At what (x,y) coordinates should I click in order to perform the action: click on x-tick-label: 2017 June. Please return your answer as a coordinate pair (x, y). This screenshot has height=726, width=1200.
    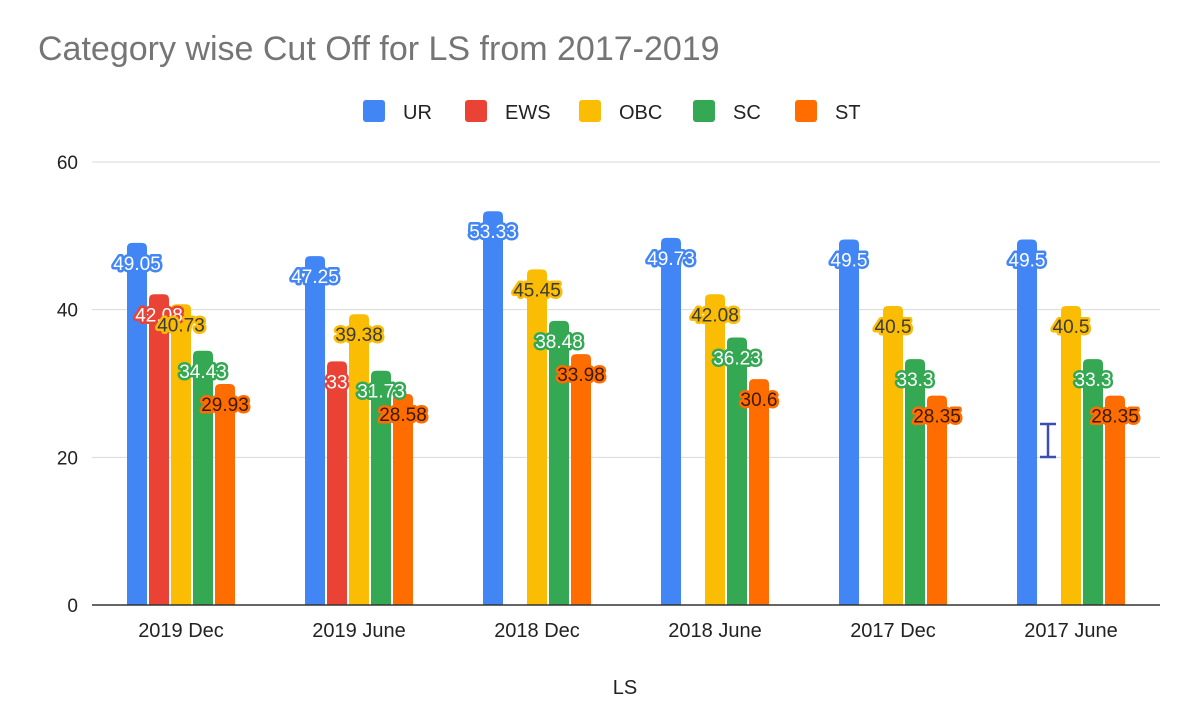
    Looking at the image, I should click on (1070, 631).